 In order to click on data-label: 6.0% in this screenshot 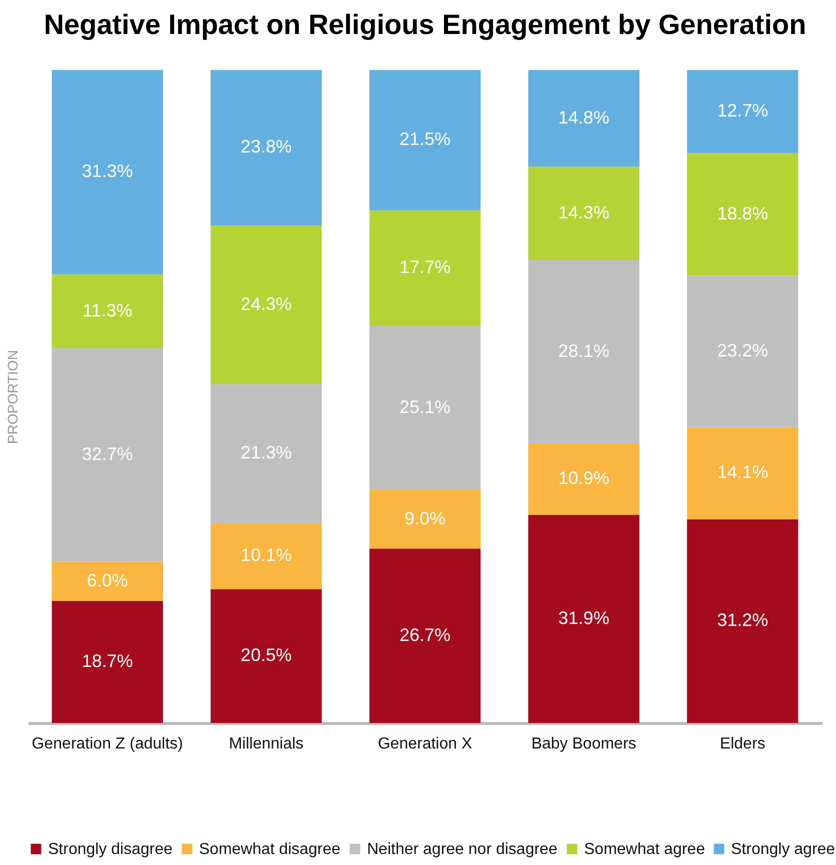, I will do `click(107, 580)`.